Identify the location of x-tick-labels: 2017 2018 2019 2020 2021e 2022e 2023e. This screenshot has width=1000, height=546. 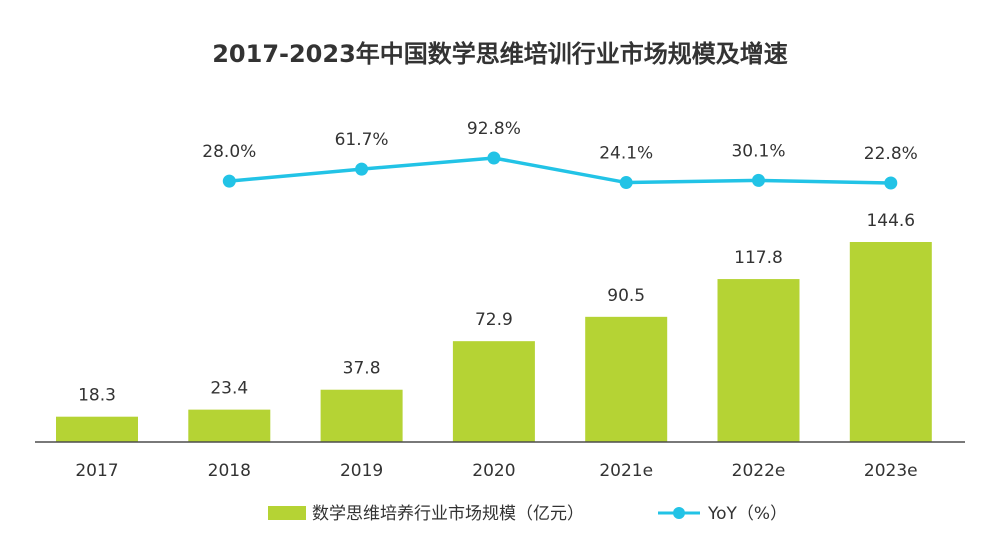
(496, 471).